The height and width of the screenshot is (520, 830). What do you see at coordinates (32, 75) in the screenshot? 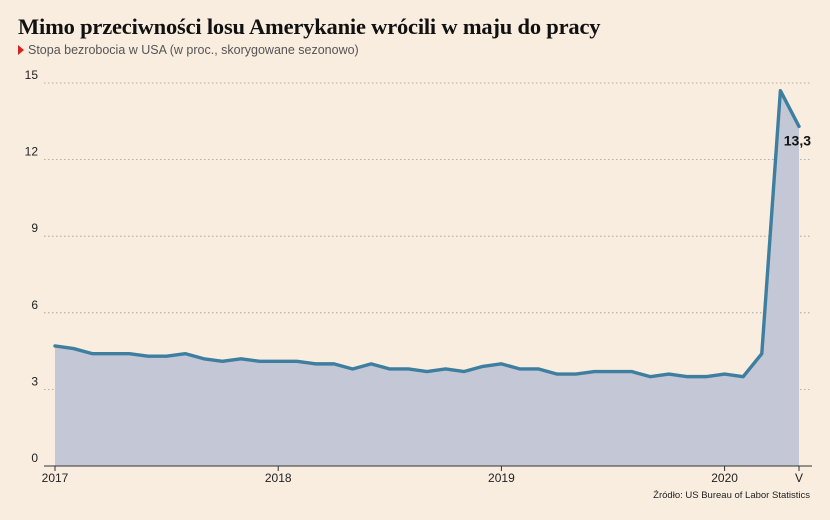
I see `y-tick-label: 15` at bounding box center [32, 75].